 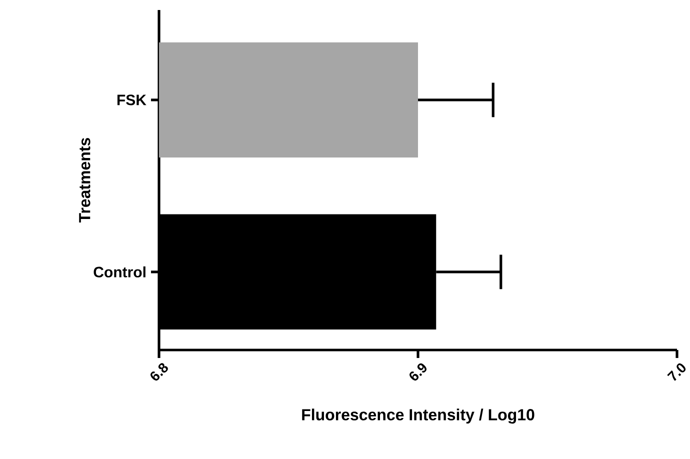 I want to click on x-axis-title: Fluorescence Intensity / Log10, so click(x=418, y=416).